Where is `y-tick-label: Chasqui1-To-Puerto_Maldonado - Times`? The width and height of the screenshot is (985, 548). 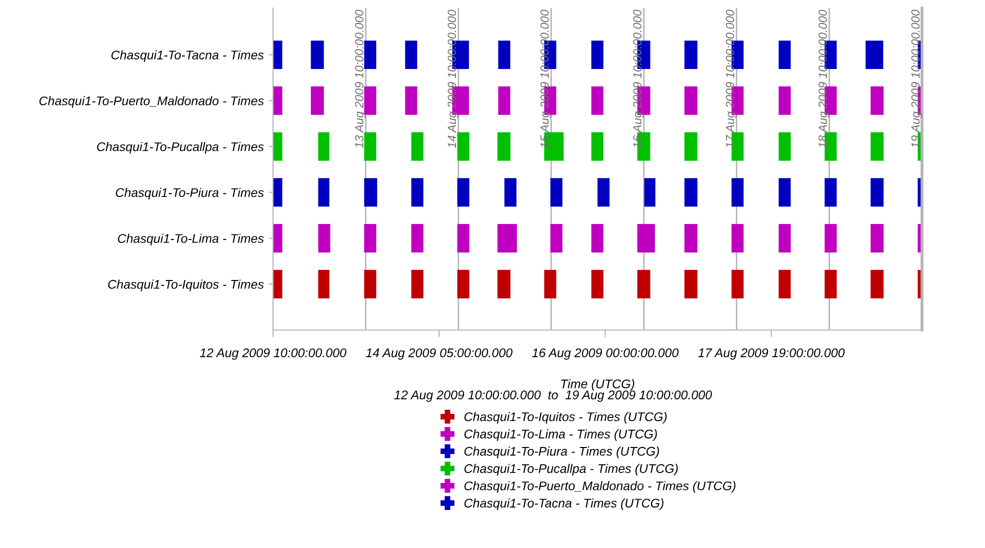 y-tick-label: Chasqui1-To-Puerto_Maldonado - Times is located at coordinates (151, 102).